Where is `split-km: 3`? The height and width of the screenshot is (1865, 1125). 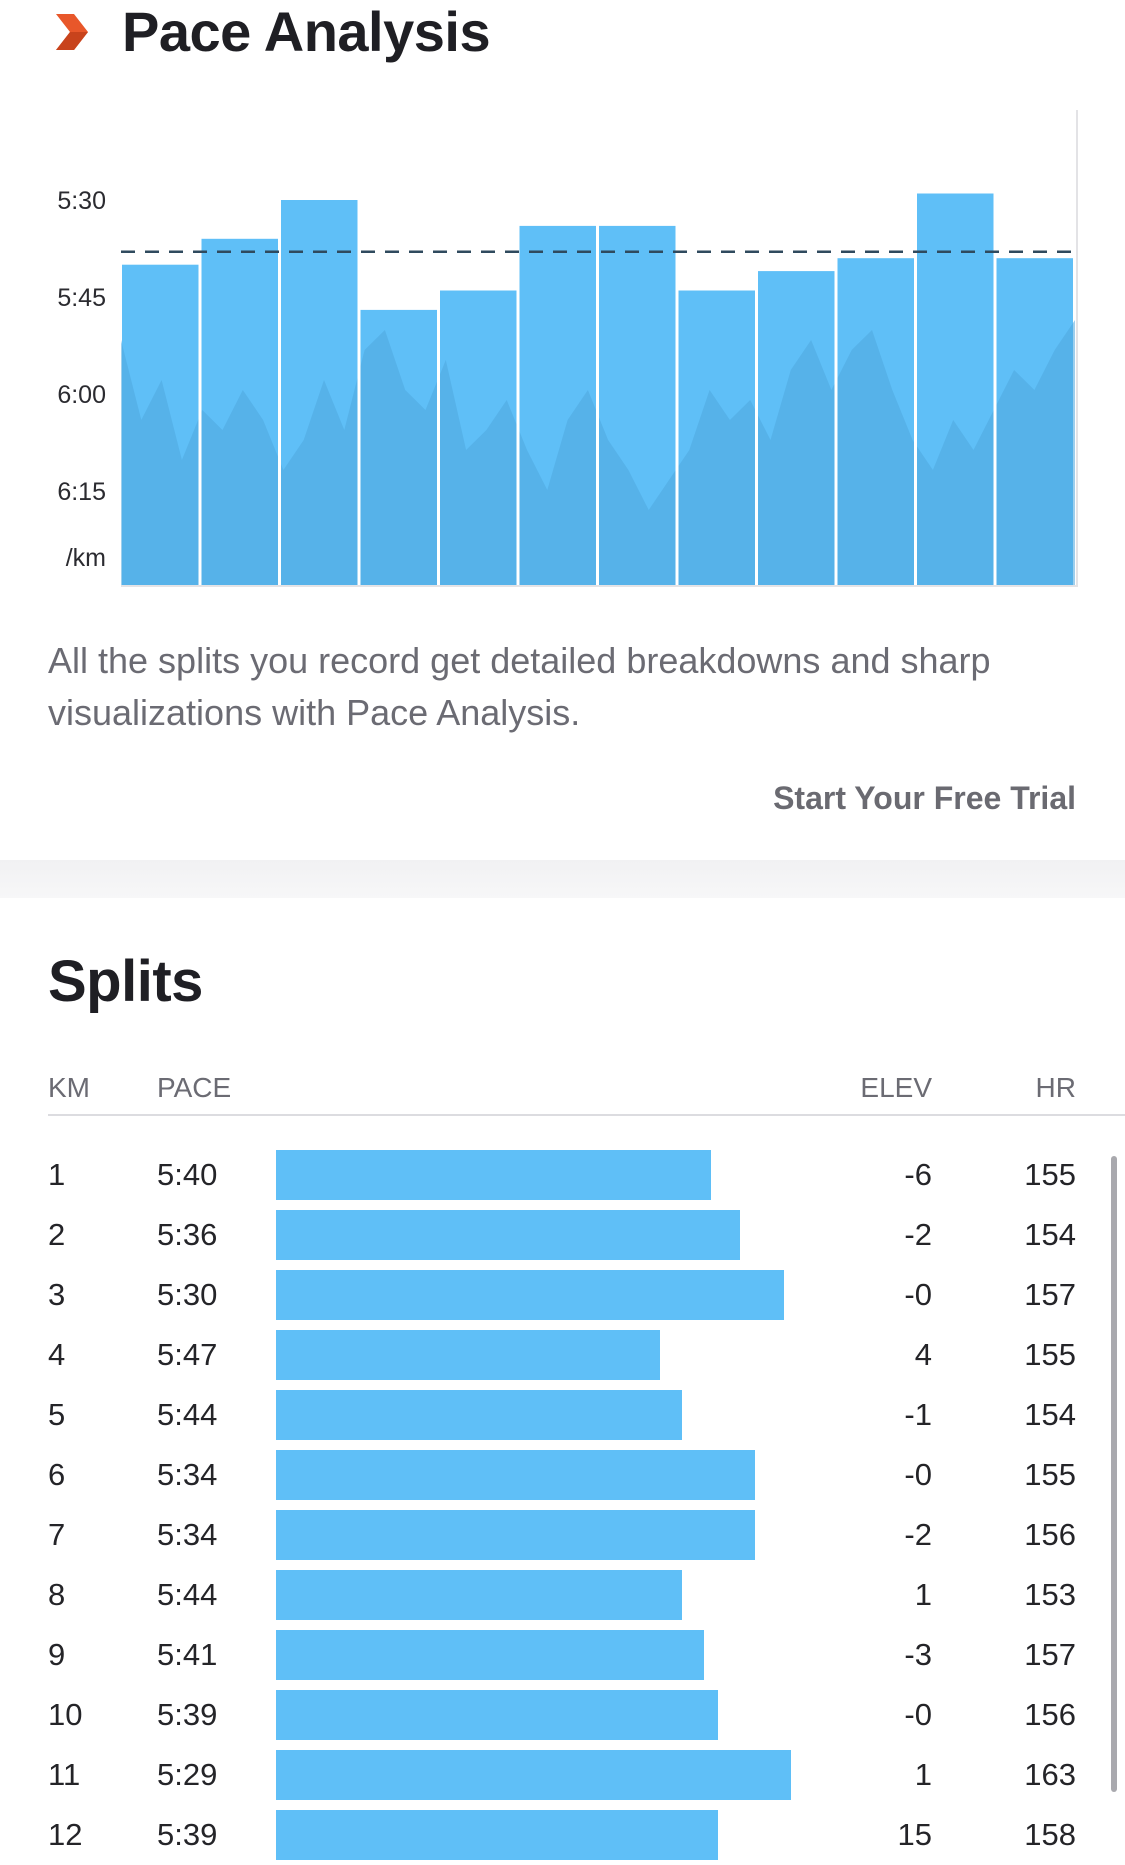 split-km: 3 is located at coordinates (57, 1294).